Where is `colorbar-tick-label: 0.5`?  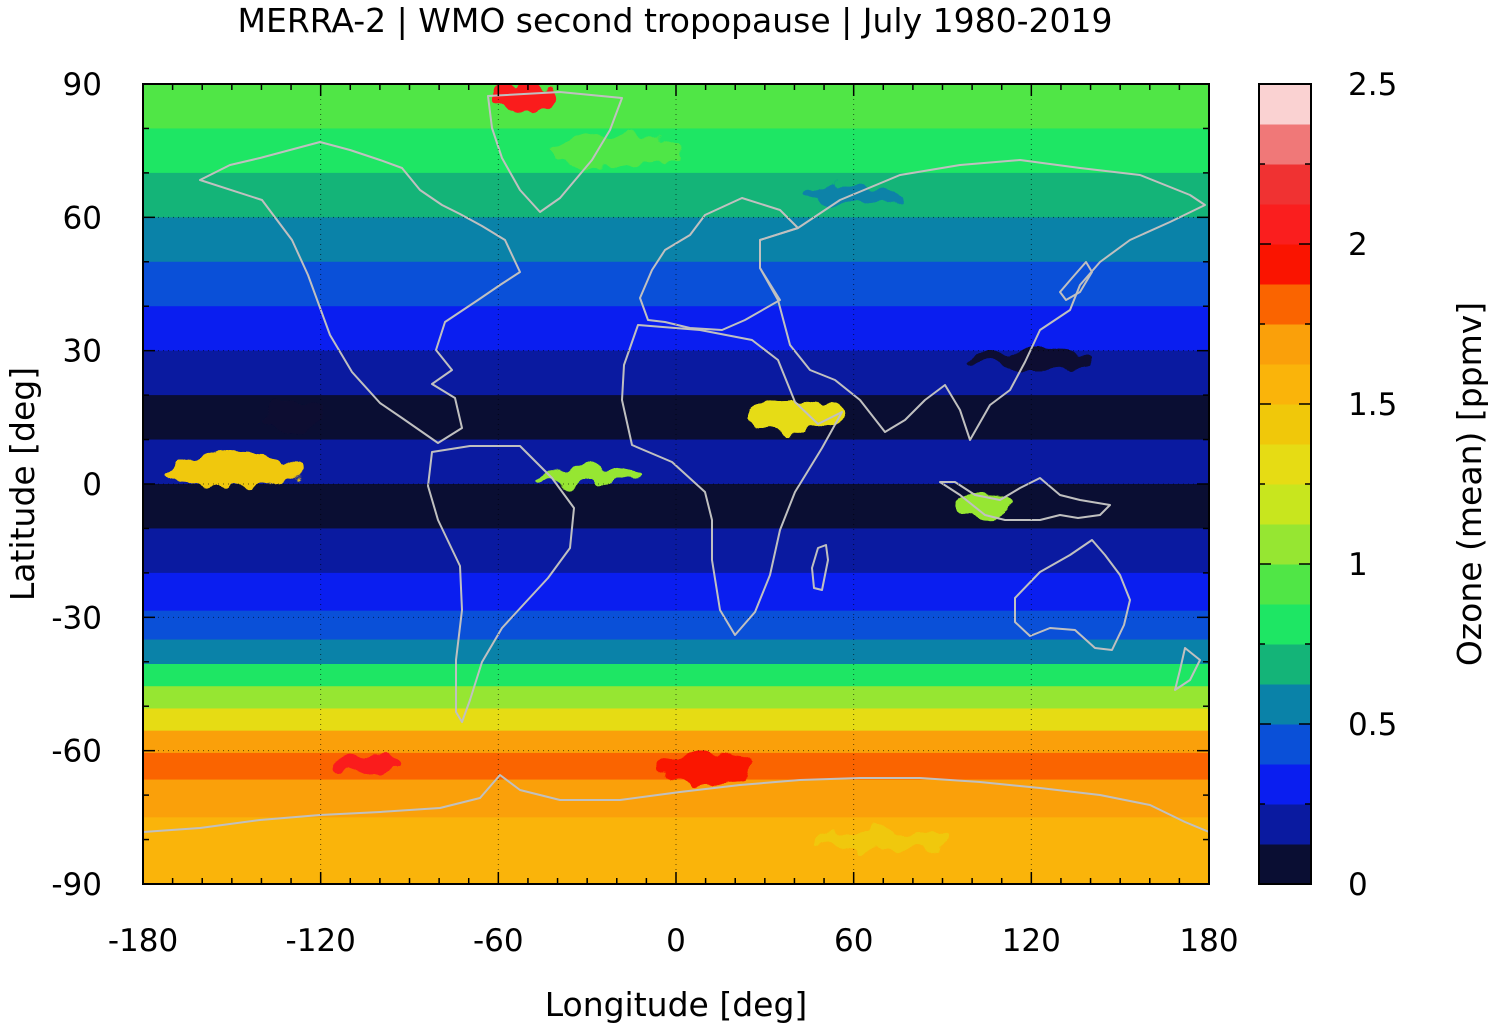 colorbar-tick-label: 0.5 is located at coordinates (1372, 725).